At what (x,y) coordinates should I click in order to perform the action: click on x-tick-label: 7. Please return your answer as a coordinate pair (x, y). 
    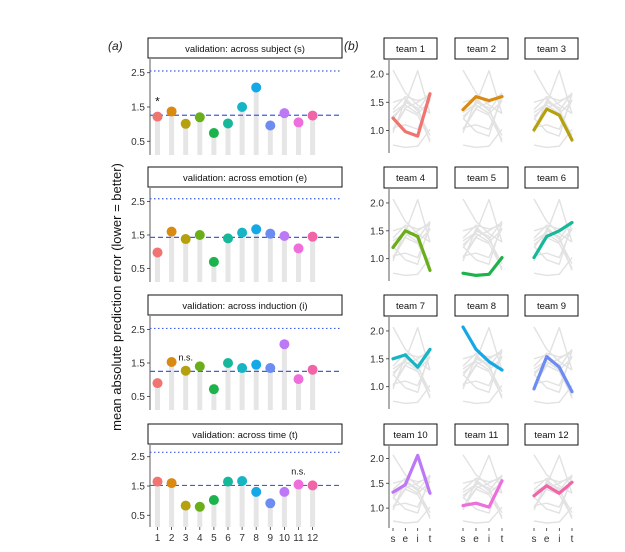
    Looking at the image, I should click on (242, 538).